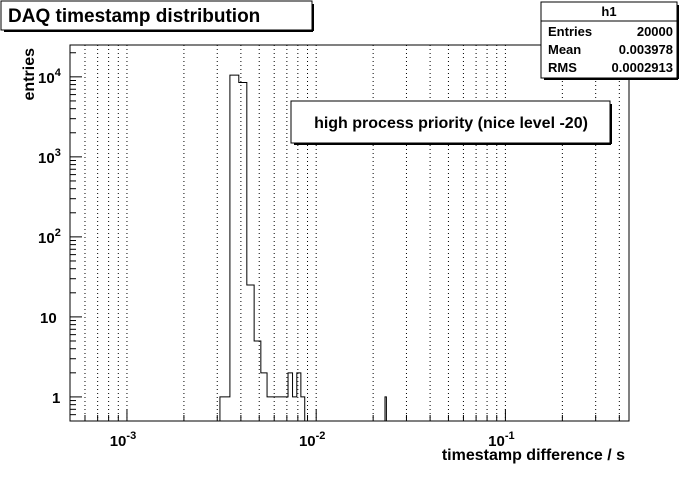 This screenshot has height=477, width=696. Describe the element at coordinates (646, 49) in the screenshot. I see `stats-value-mean: 0.003978` at that location.